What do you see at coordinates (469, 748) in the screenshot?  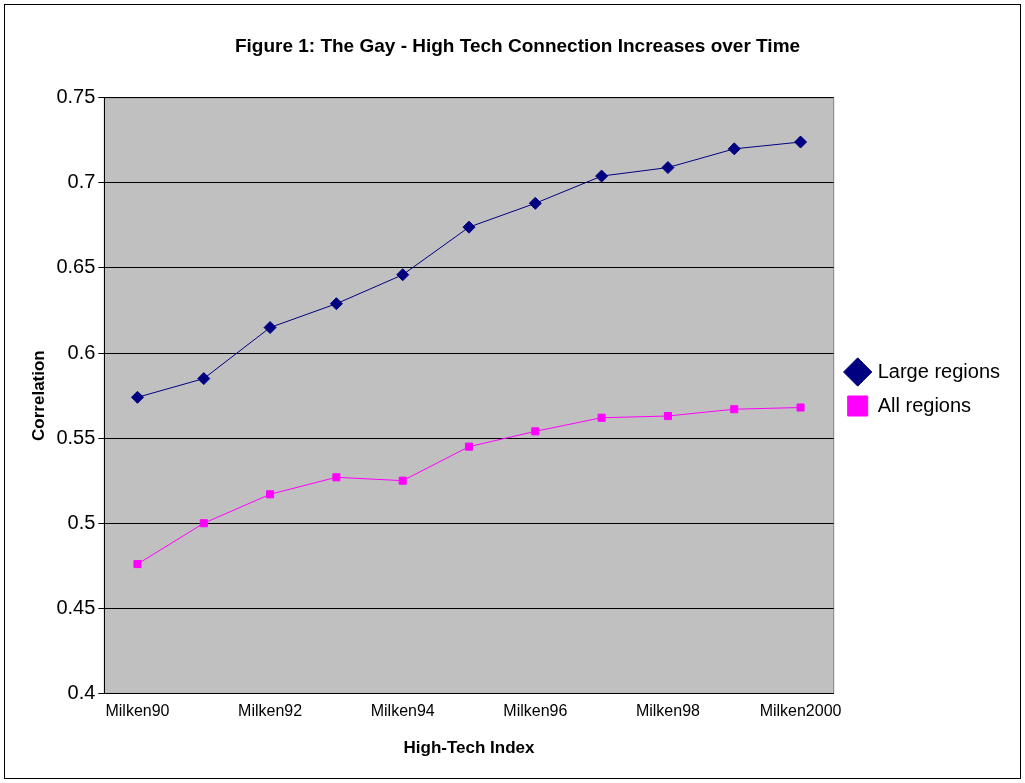 I see `x-axis-title: High-Tech Index` at bounding box center [469, 748].